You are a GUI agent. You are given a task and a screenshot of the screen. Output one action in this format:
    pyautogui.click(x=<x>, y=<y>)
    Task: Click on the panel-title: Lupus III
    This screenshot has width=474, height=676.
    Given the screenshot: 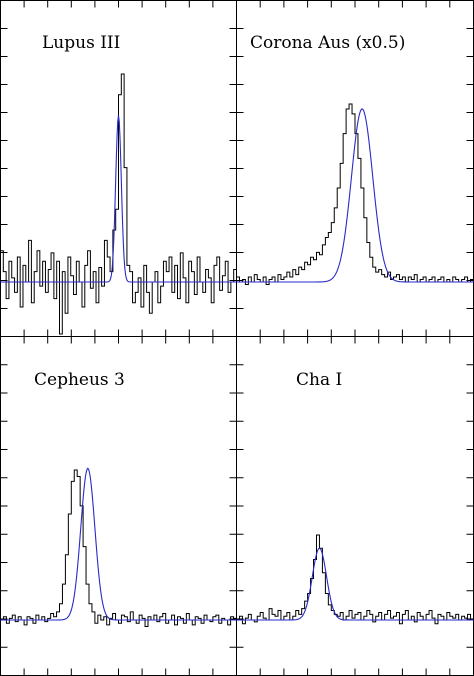 What is the action you would take?
    pyautogui.click(x=81, y=43)
    